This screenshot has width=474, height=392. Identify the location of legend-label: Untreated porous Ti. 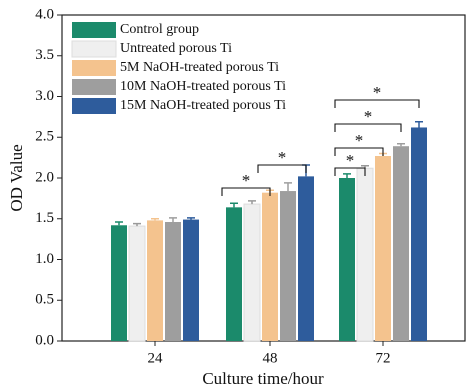
(176, 48).